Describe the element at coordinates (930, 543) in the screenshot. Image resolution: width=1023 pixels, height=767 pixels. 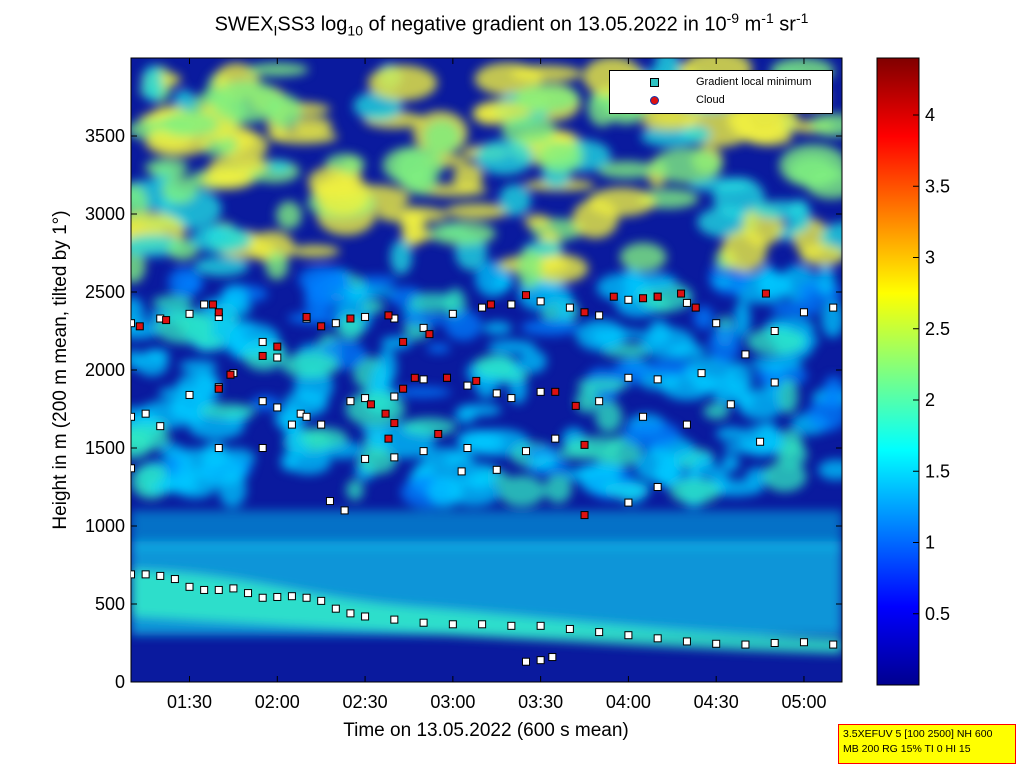
I see `colorbar-tick-label: 1` at that location.